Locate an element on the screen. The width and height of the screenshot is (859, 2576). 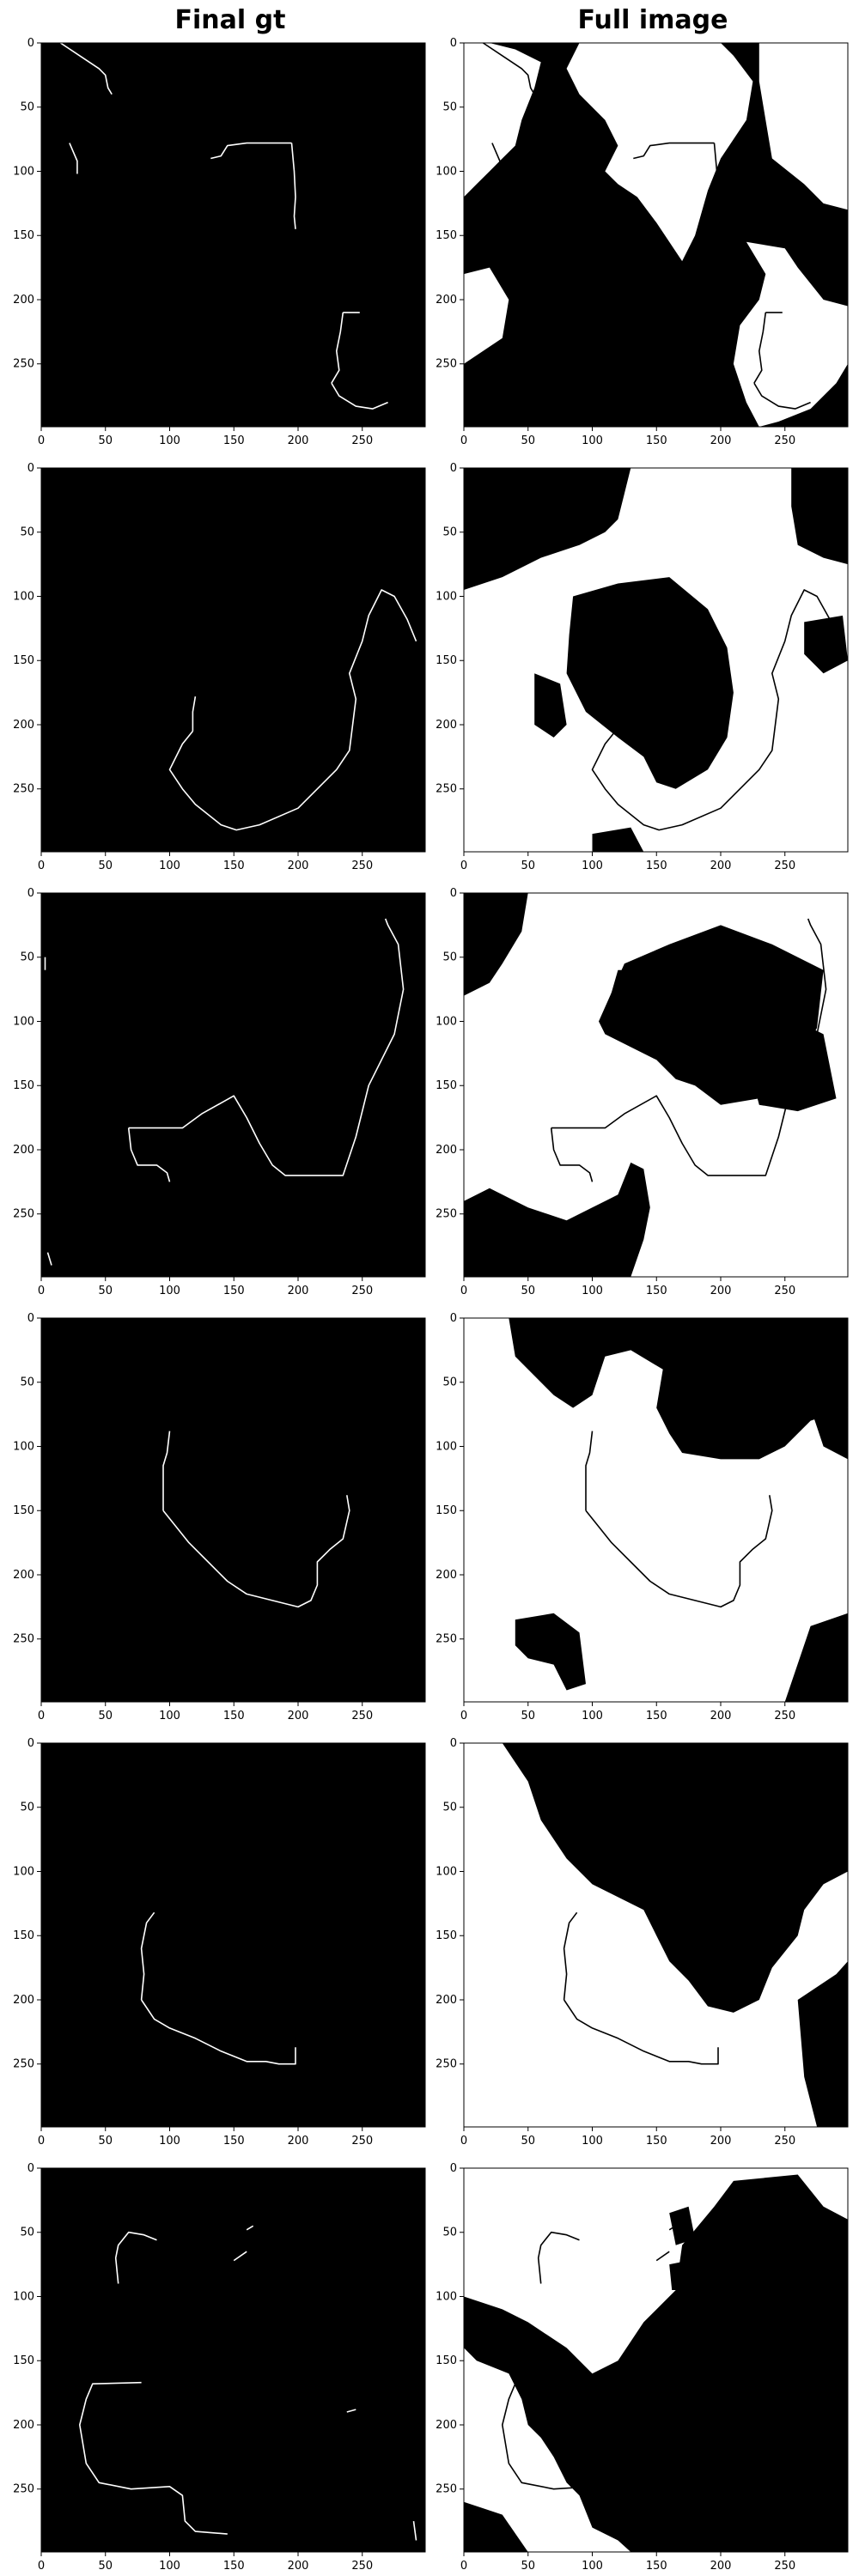
gt-panel-row-5: 0 50 100 150 200 250 0 50 100 150 200 250 is located at coordinates (219, 1943).